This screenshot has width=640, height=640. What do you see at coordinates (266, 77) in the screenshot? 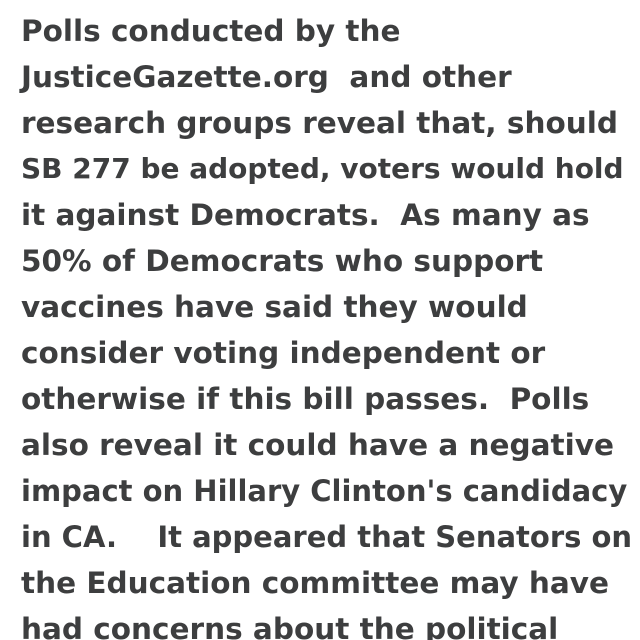
I see `article-line: JusticeGazette.org and other` at bounding box center [266, 77].